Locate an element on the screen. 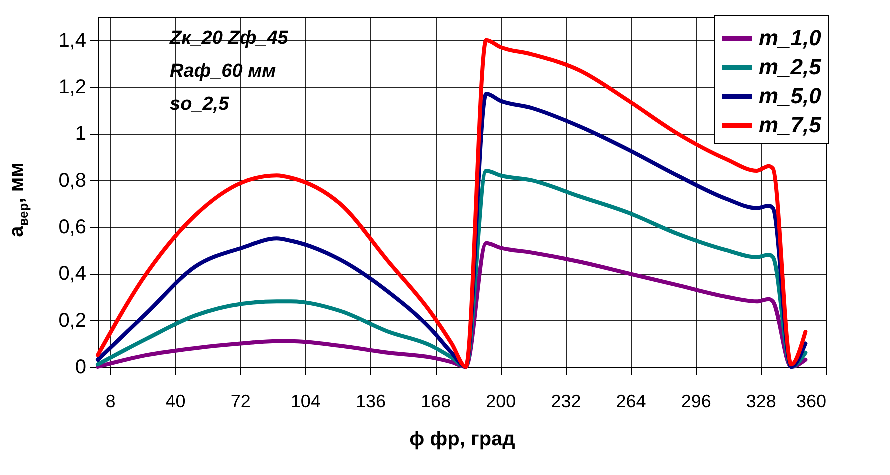  x-tick-label: 360 is located at coordinates (811, 402).